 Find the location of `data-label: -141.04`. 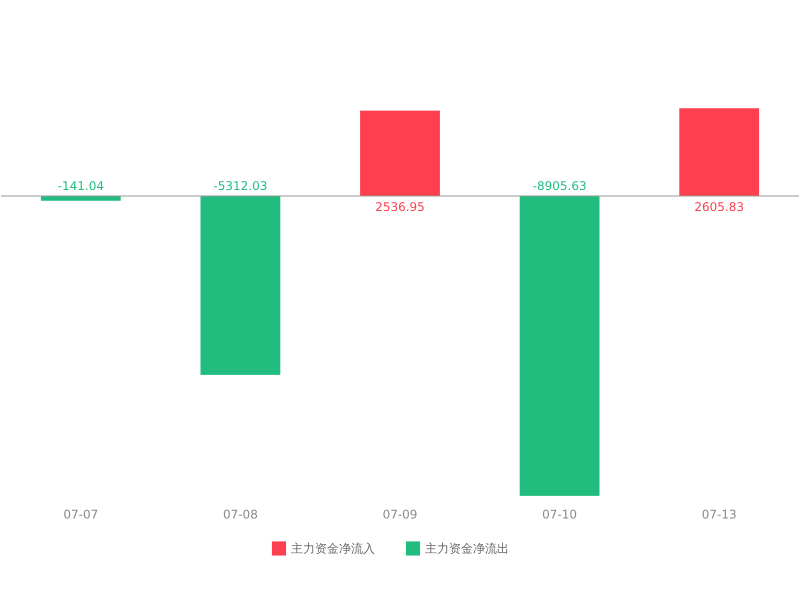

data-label: -141.04 is located at coordinates (81, 186).